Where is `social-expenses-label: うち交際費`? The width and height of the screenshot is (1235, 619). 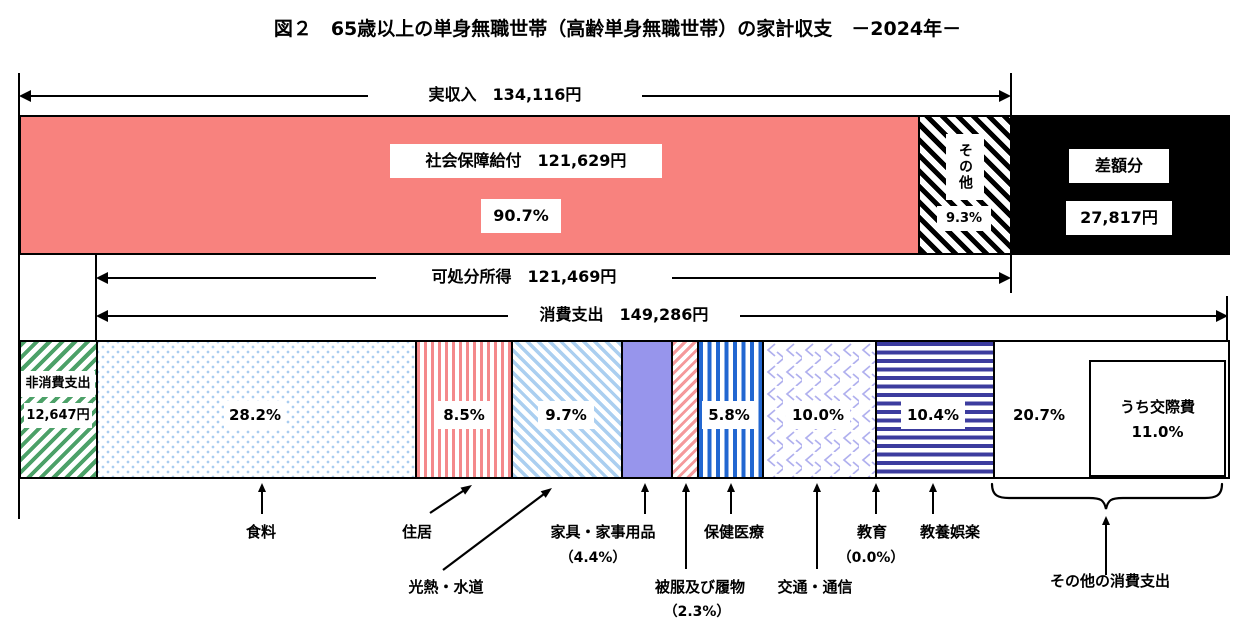
social-expenses-label: うち交際費 is located at coordinates (1157, 407).